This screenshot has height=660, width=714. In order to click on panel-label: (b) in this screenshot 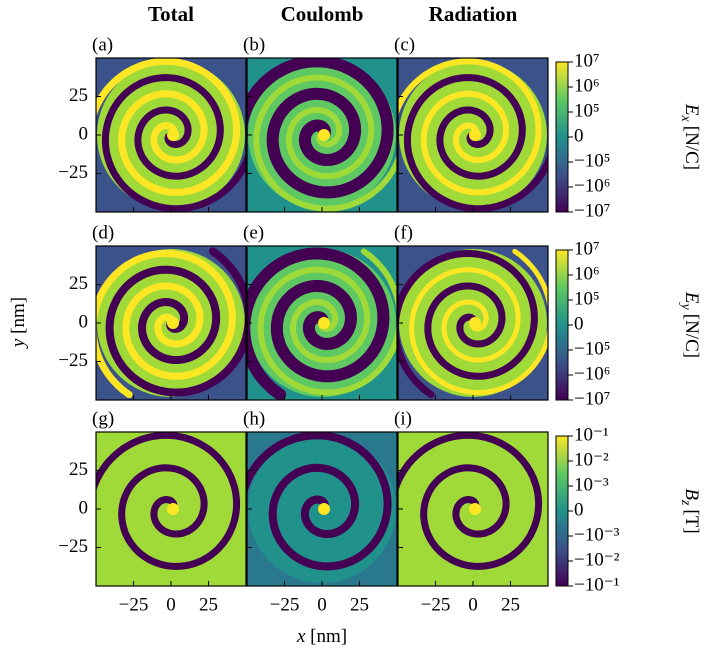, I will do `click(254, 44)`.